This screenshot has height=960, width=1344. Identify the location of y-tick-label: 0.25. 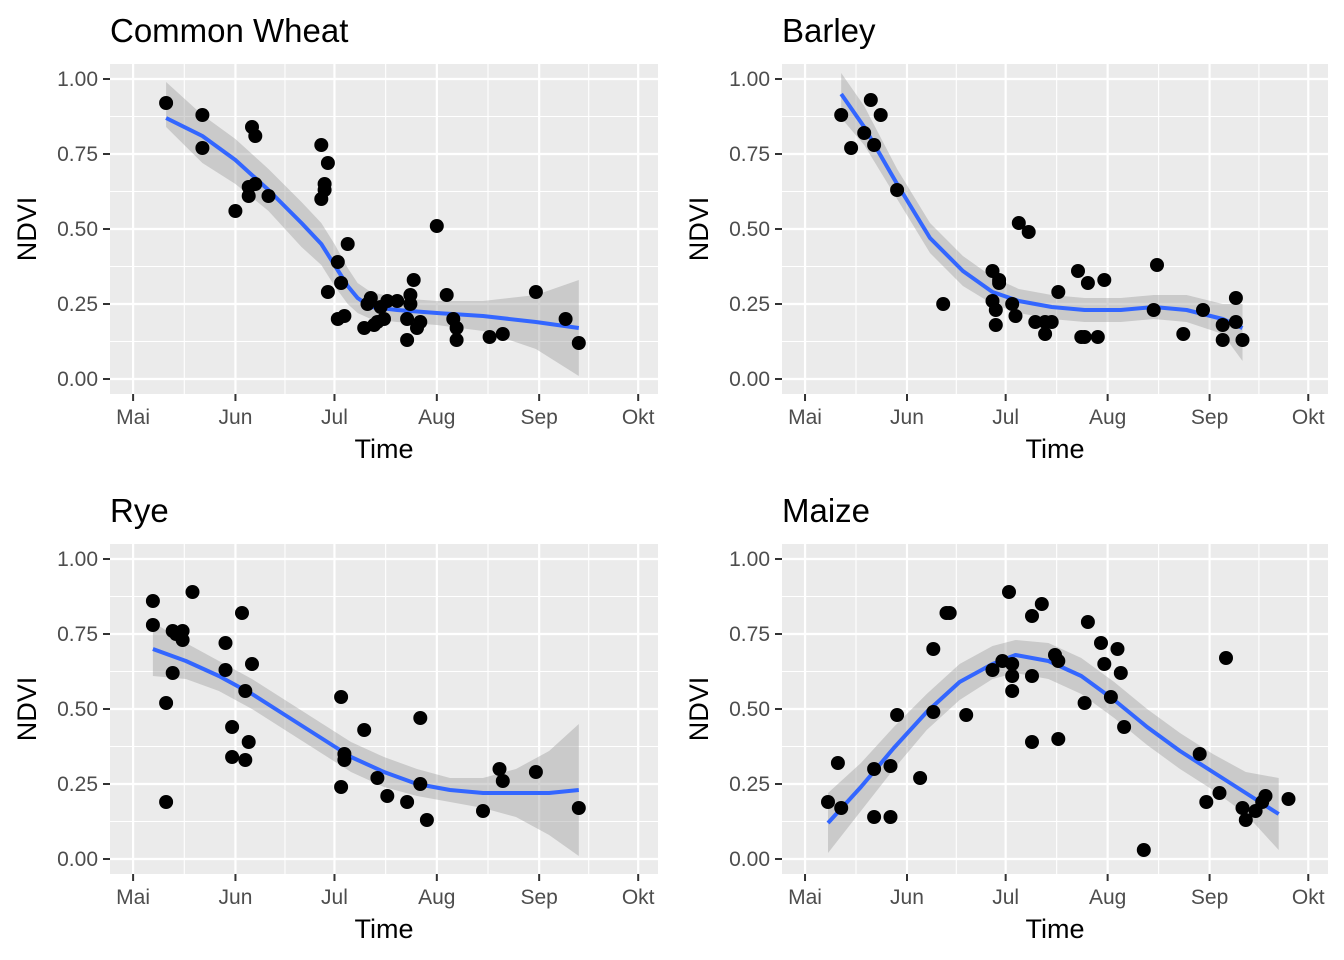
(77, 784).